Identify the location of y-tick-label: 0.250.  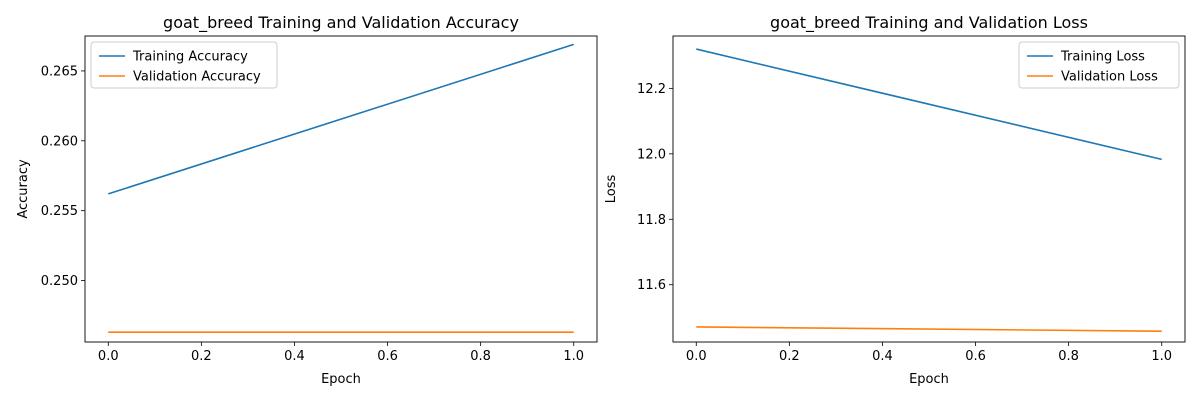
(59, 281).